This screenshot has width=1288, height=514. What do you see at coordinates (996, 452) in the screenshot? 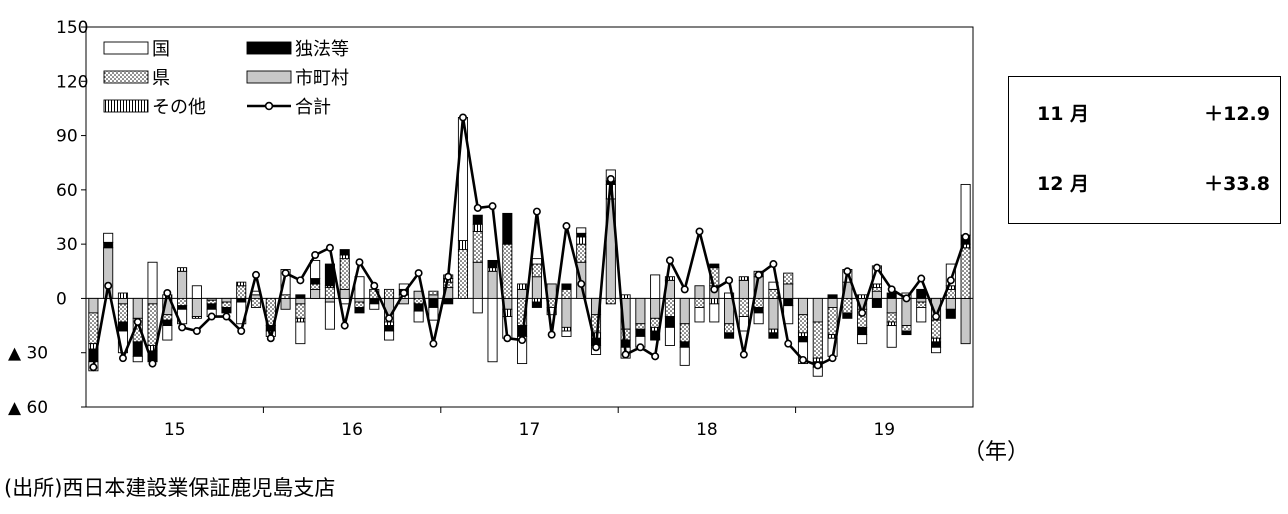
I see `x-axis-unit-label: （年）` at bounding box center [996, 452].